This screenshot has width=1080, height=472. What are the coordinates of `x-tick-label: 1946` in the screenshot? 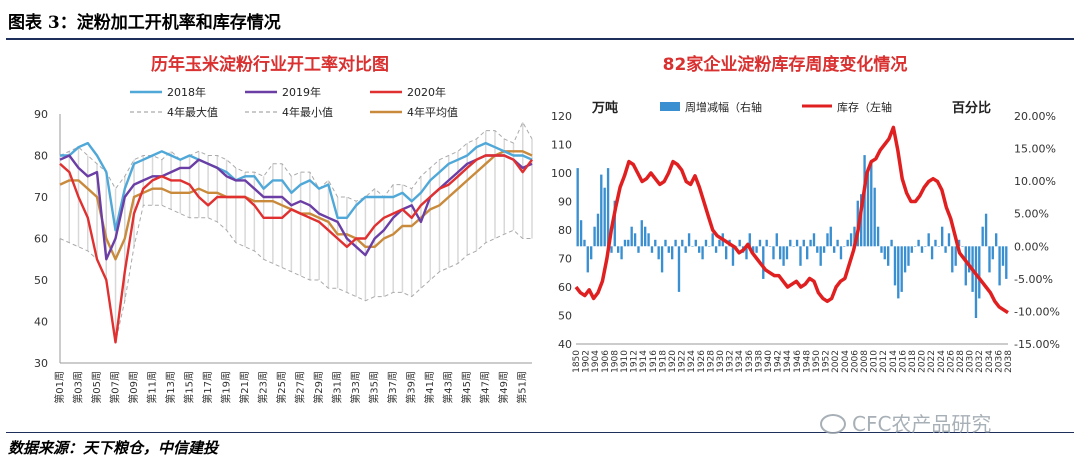 It's located at (798, 361).